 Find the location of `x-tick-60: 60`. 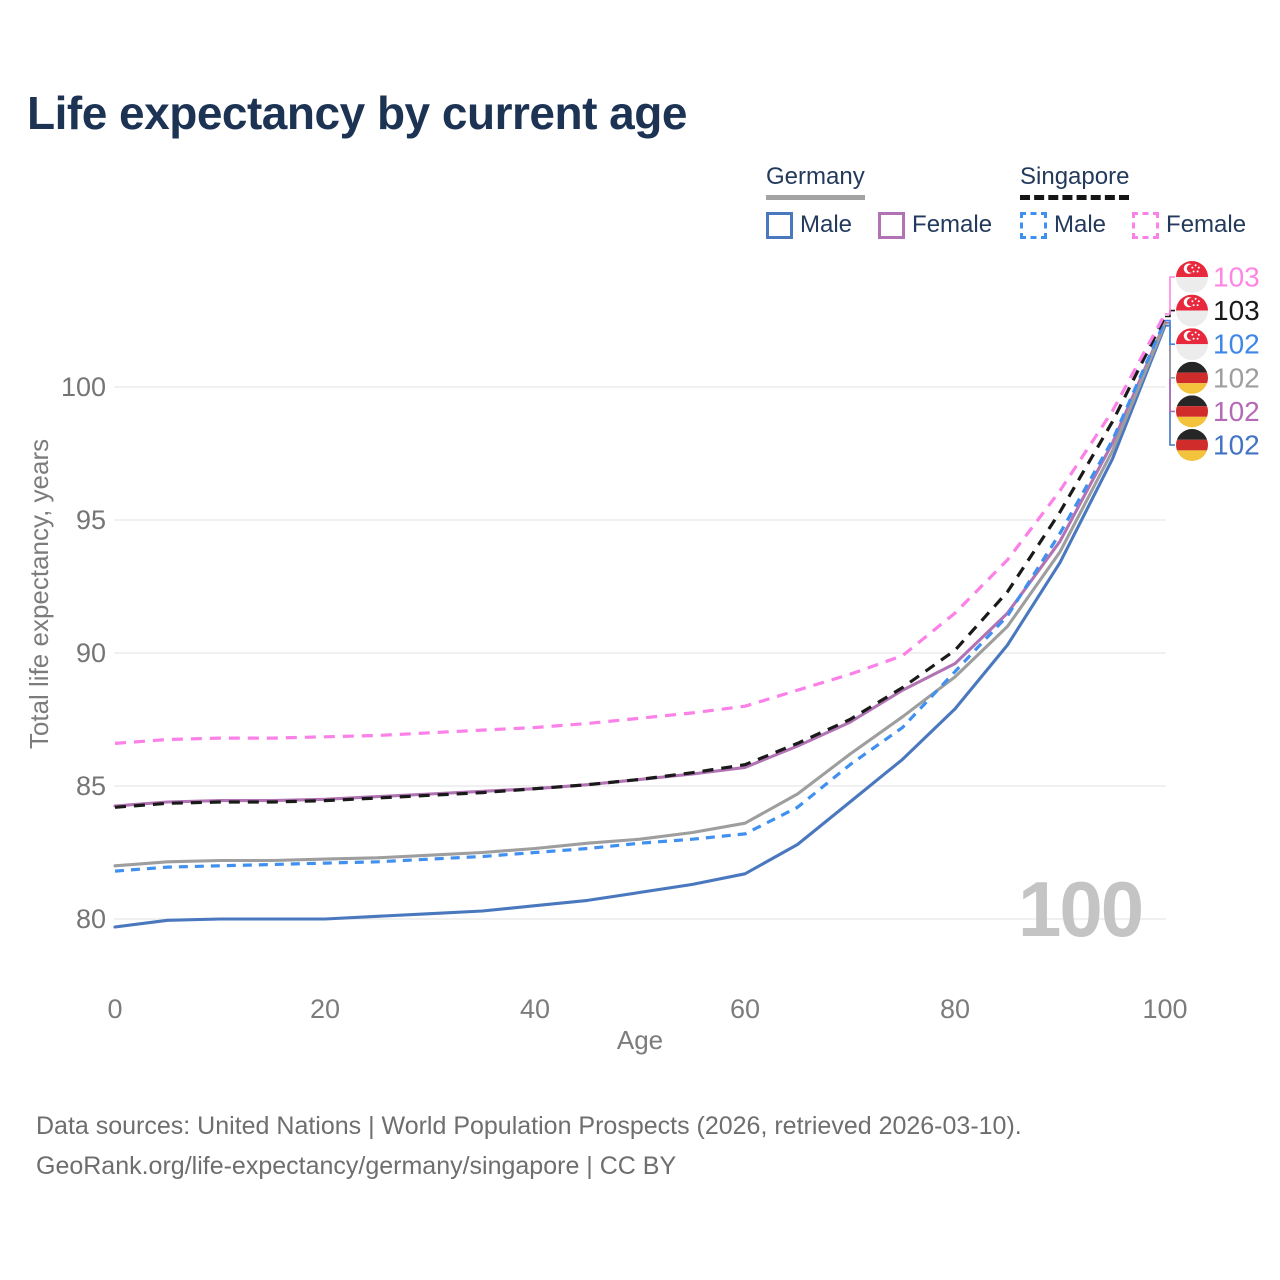

x-tick-60: 60 is located at coordinates (745, 1009).